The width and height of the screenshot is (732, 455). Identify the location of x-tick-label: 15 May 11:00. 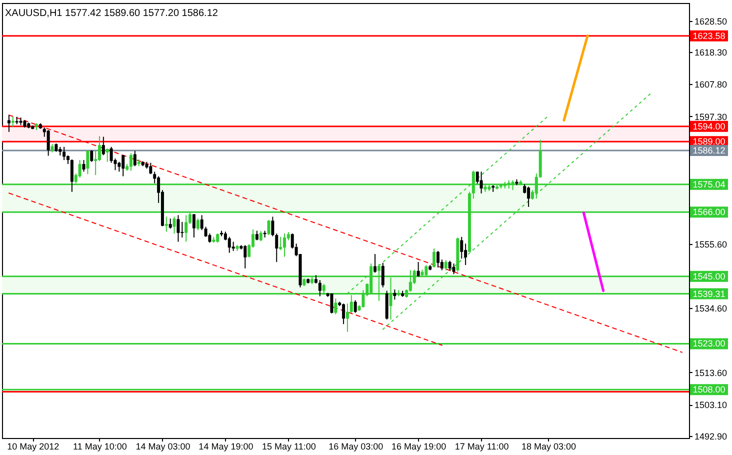
(289, 447).